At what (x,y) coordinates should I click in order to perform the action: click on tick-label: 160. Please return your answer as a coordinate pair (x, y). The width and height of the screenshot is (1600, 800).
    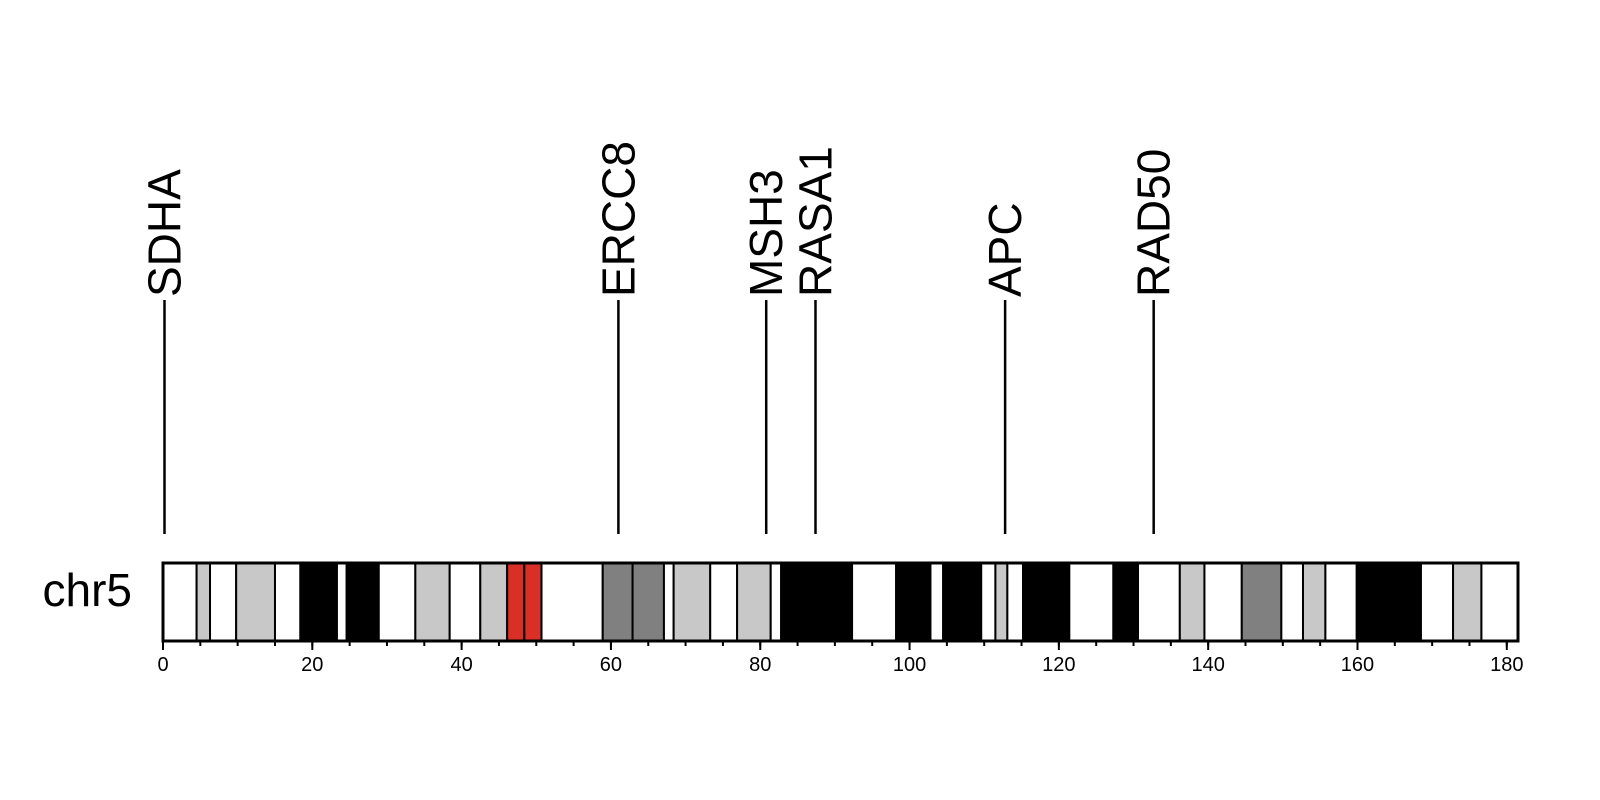
    Looking at the image, I should click on (1357, 665).